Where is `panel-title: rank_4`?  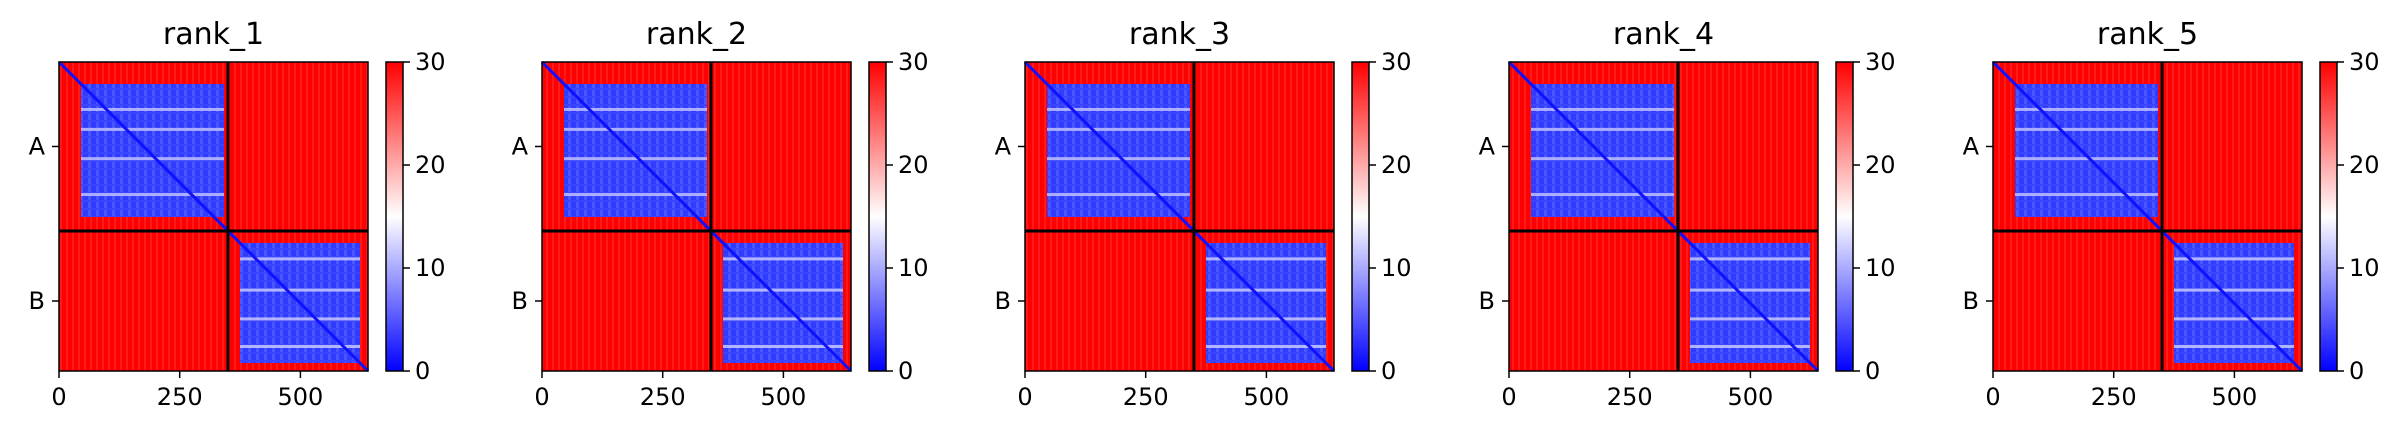 panel-title: rank_4 is located at coordinates (1663, 34).